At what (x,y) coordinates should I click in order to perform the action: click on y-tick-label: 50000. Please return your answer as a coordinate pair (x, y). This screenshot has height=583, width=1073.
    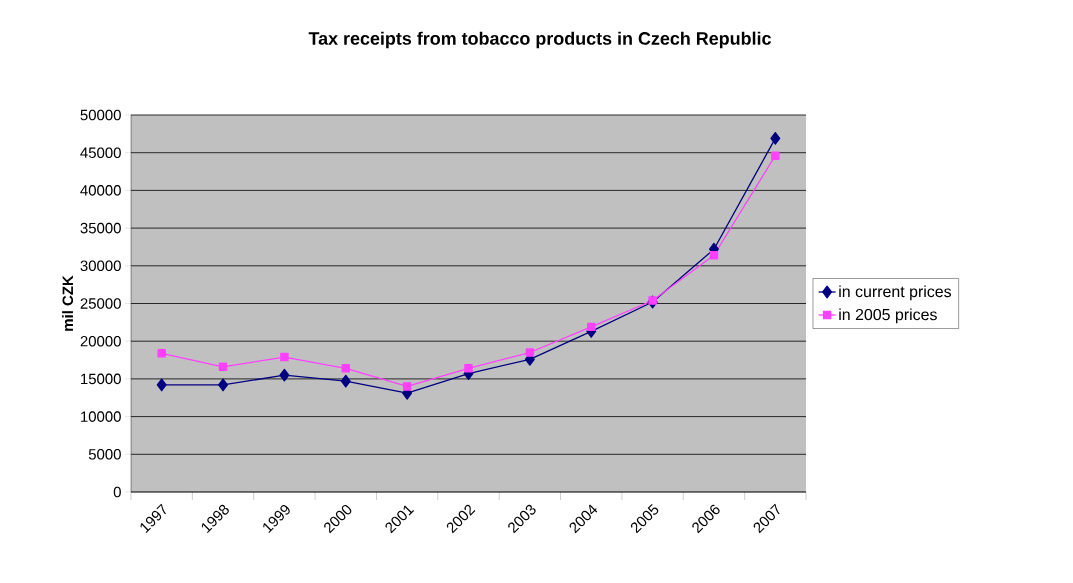
    Looking at the image, I should click on (100, 115).